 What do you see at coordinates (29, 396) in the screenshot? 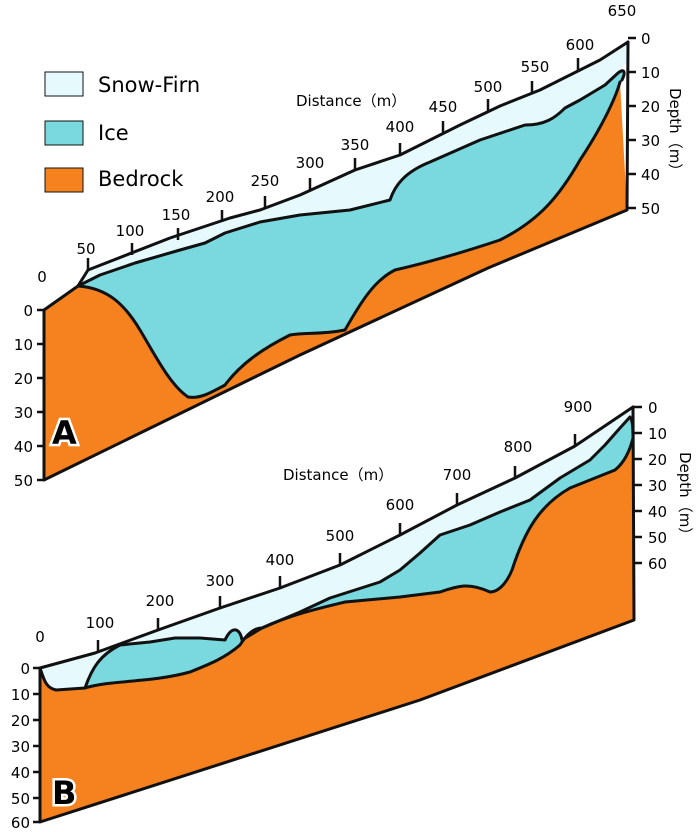
I see `panel-a-left-depth-axis: 0 10 20 30 40 50` at bounding box center [29, 396].